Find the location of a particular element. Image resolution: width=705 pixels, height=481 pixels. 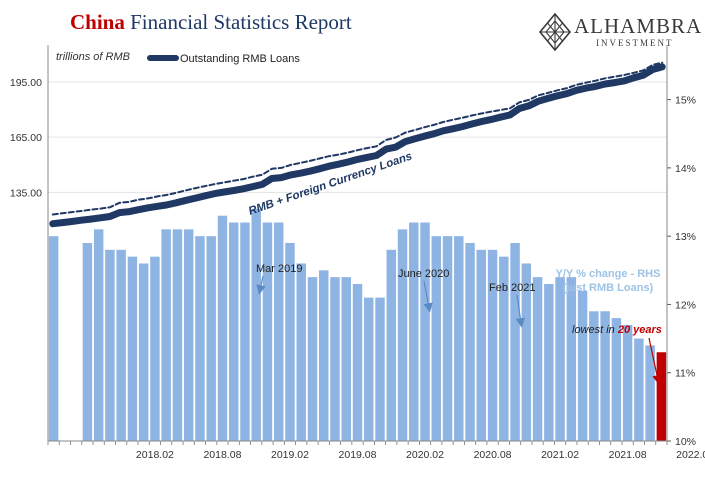

line-label-fx: RMB + Foreign Currency Loans is located at coordinates (330, 183).